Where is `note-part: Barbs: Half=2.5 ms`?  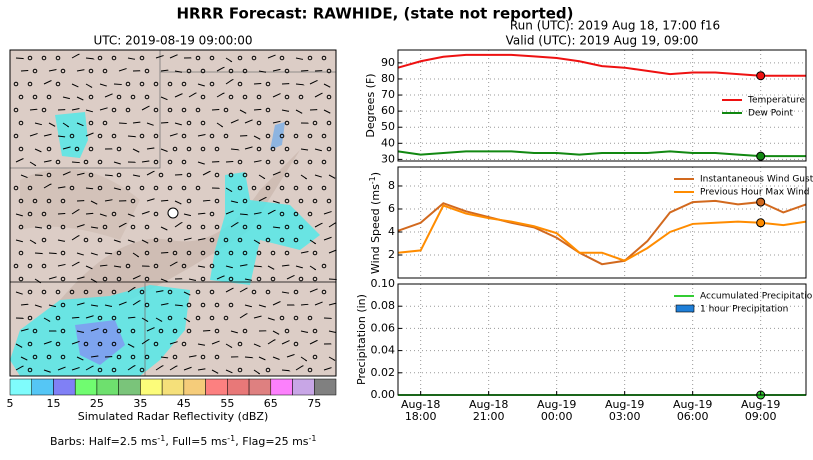
note-part: Barbs: Half=2.5 ms is located at coordinates (104, 441).